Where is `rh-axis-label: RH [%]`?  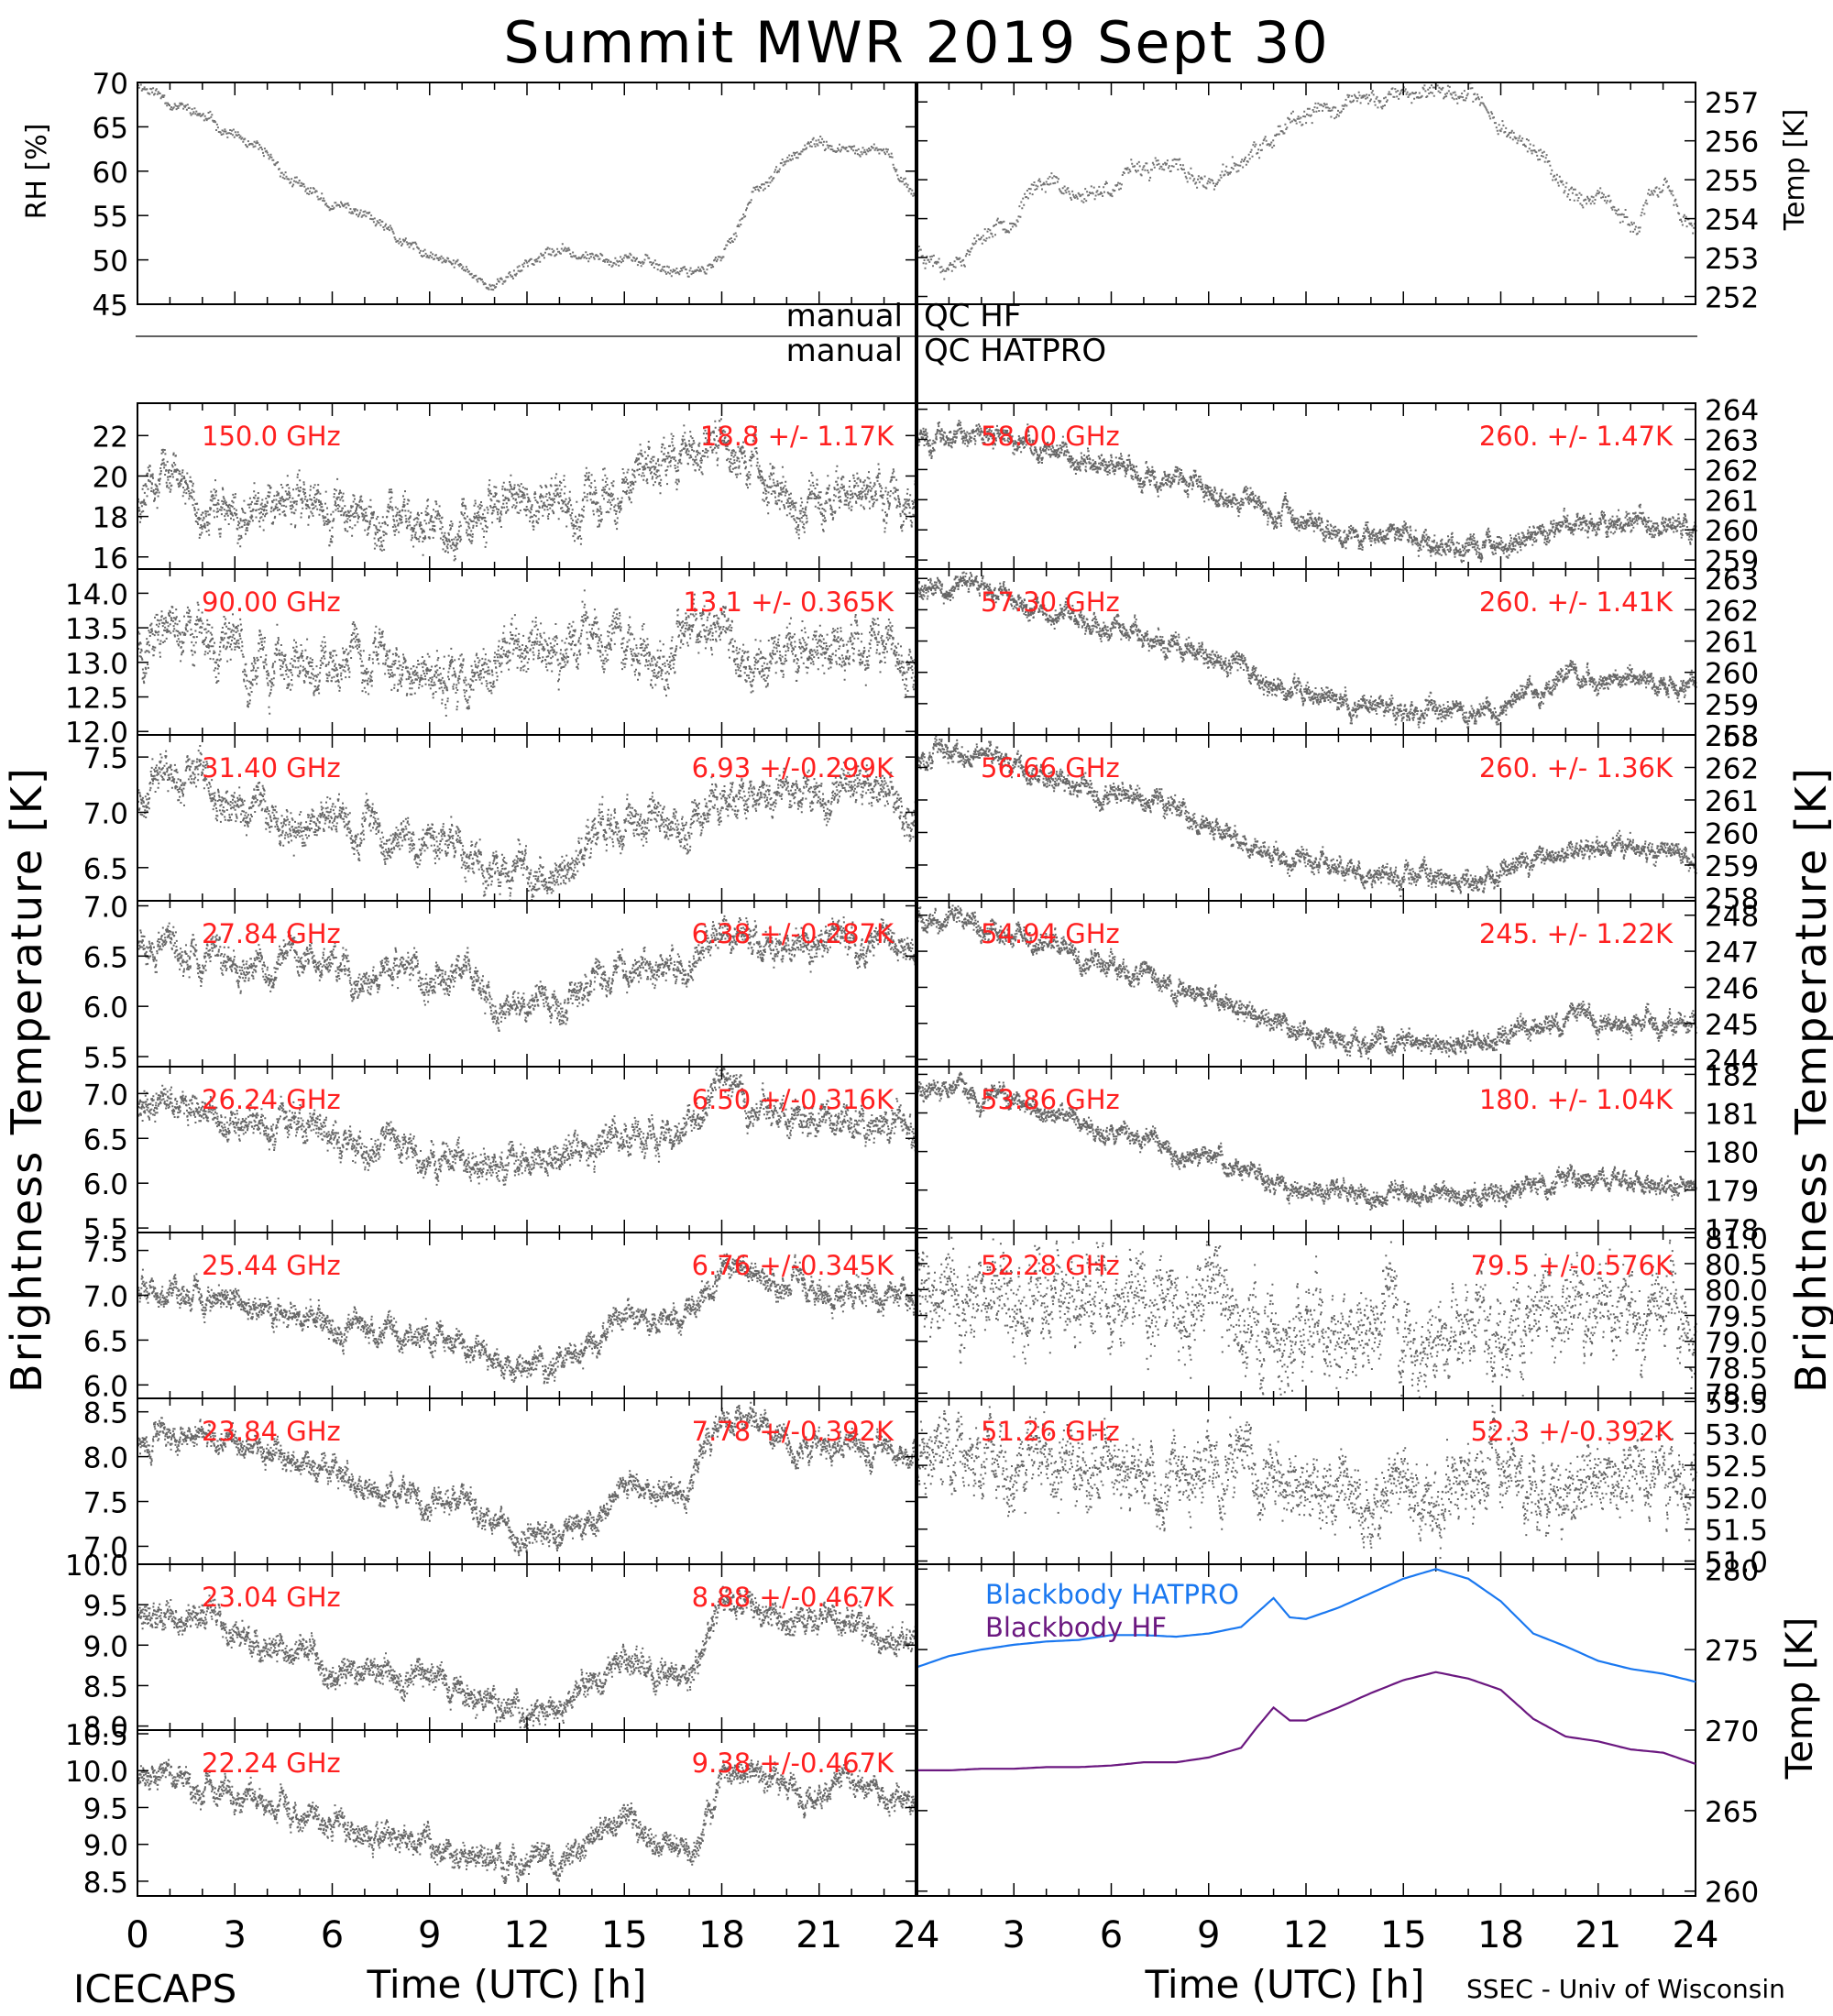 rh-axis-label: RH [%] is located at coordinates (37, 172).